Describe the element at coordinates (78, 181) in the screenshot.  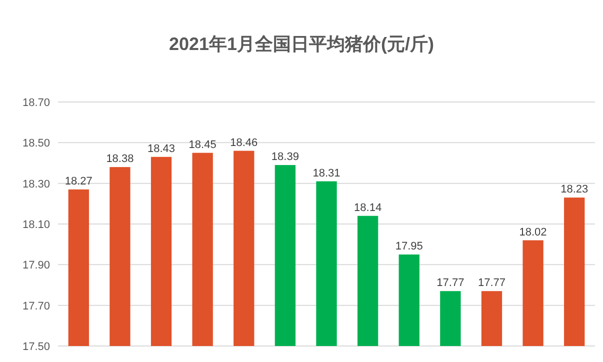
I see `data-label: 18.27` at that location.